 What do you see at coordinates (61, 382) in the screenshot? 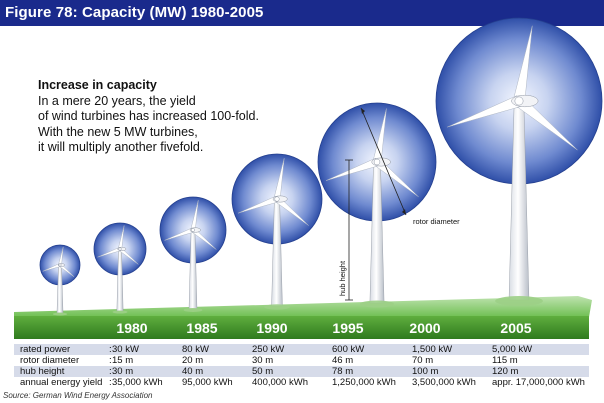
I see `row-label: annual energy yield` at bounding box center [61, 382].